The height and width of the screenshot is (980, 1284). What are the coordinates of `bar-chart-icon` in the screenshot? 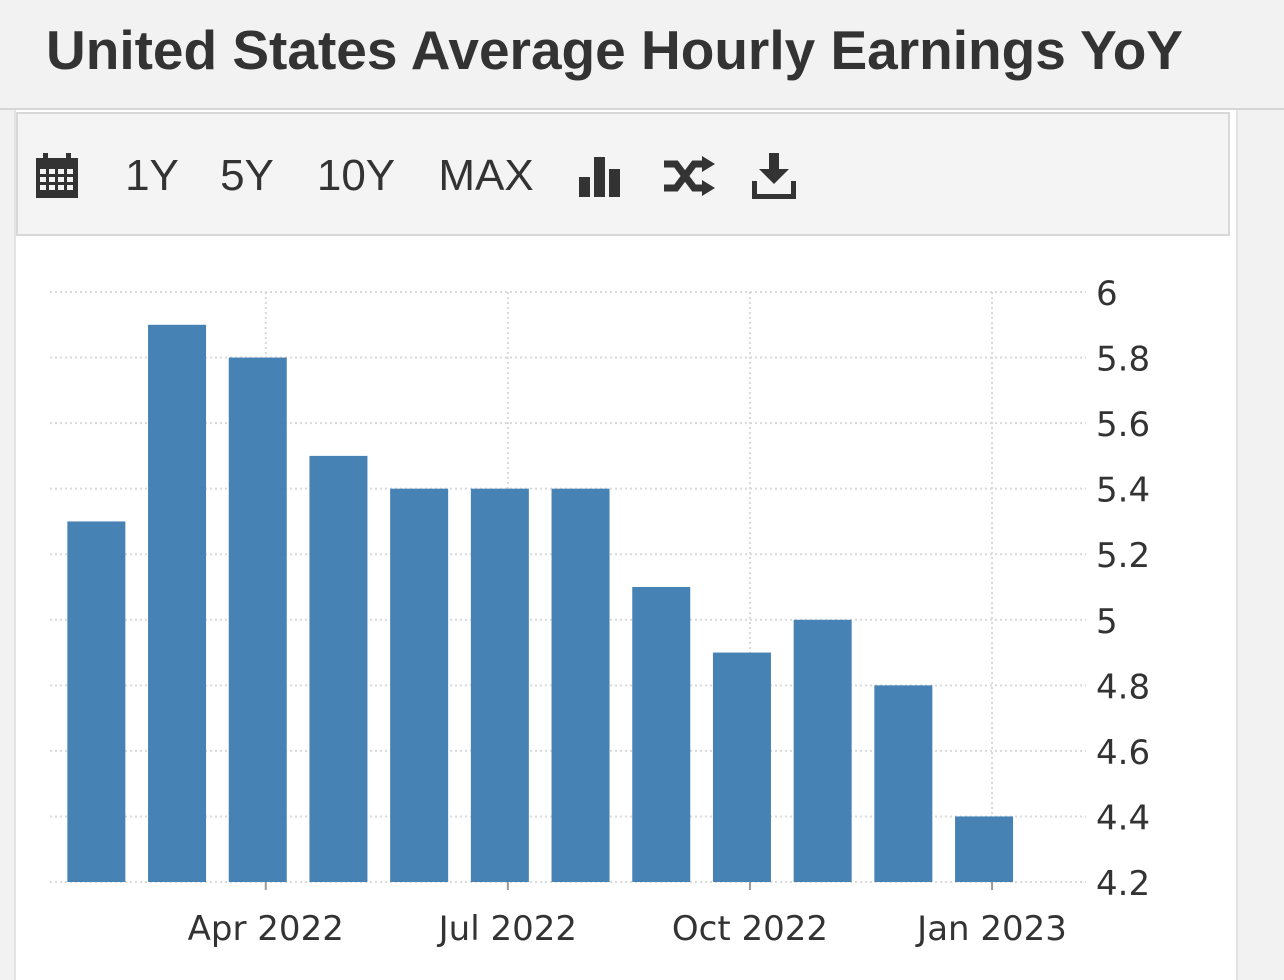 It's located at (600, 176).